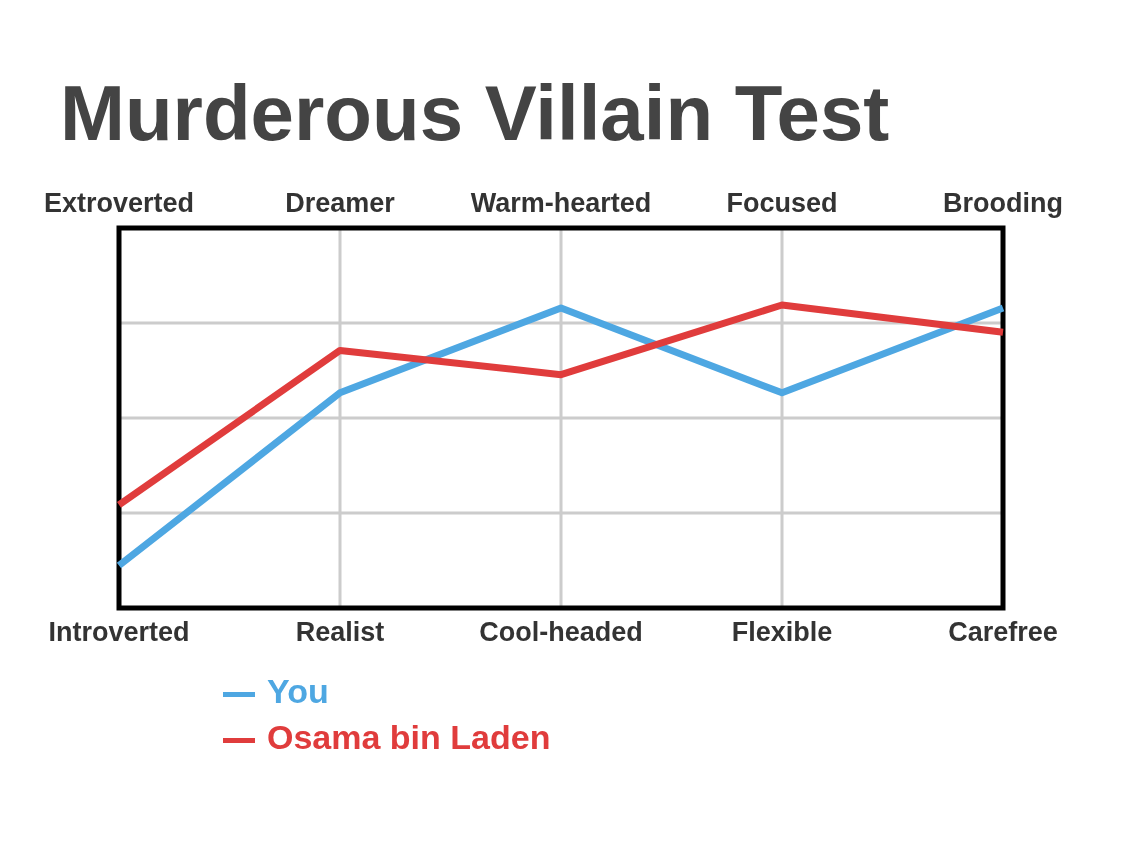 The width and height of the screenshot is (1125, 848). What do you see at coordinates (561, 632) in the screenshot?
I see `x-tick-label: Cool-headed` at bounding box center [561, 632].